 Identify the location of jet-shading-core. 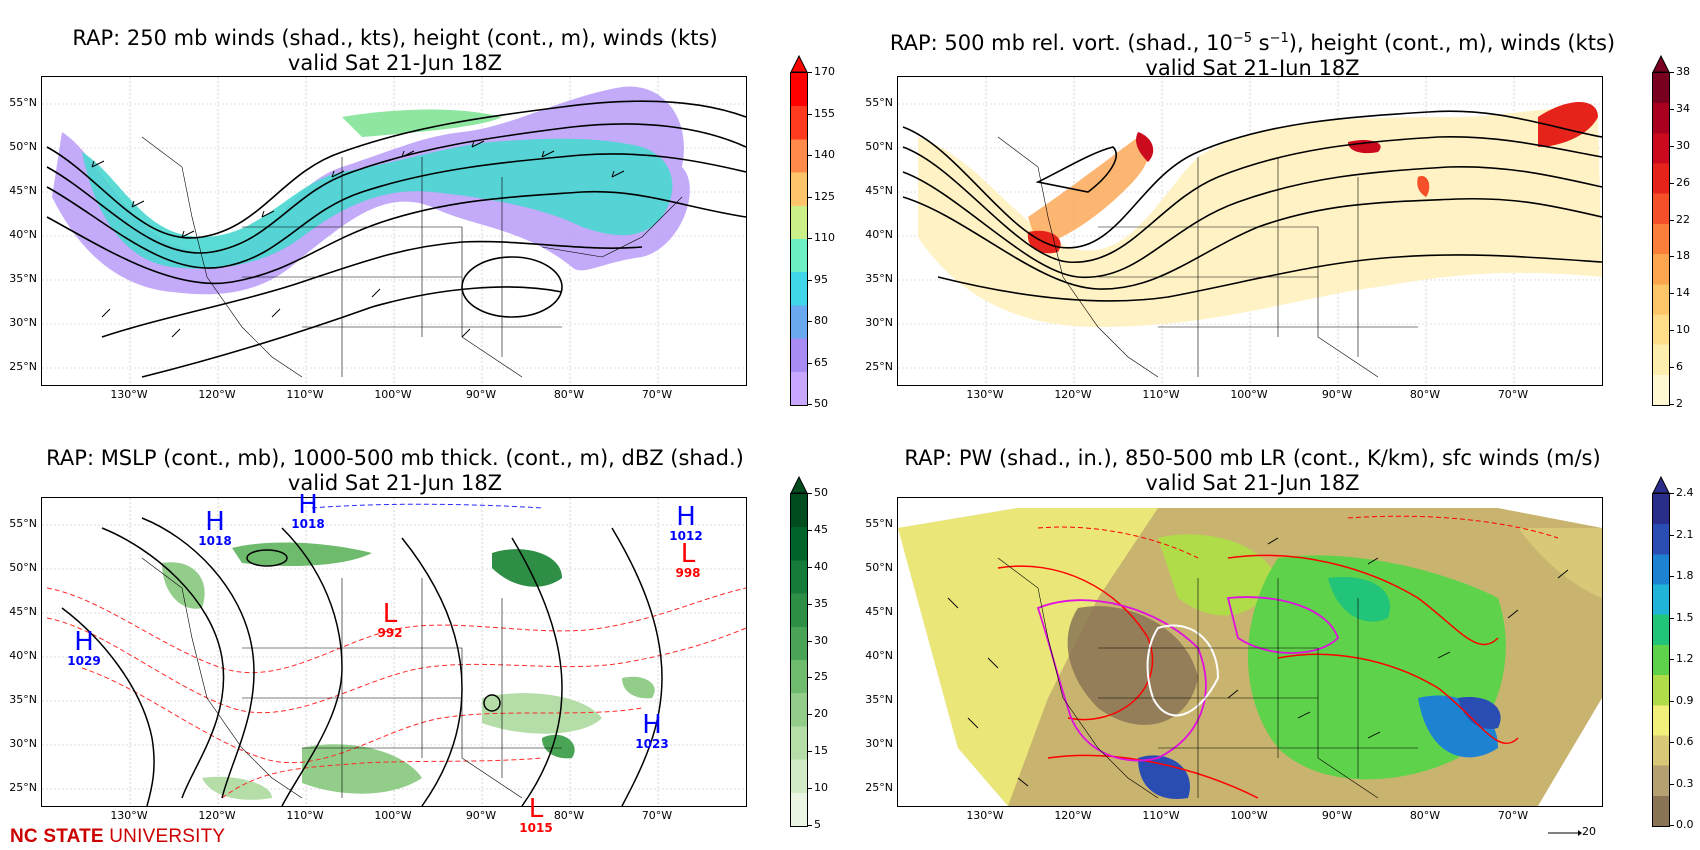
(377, 203).